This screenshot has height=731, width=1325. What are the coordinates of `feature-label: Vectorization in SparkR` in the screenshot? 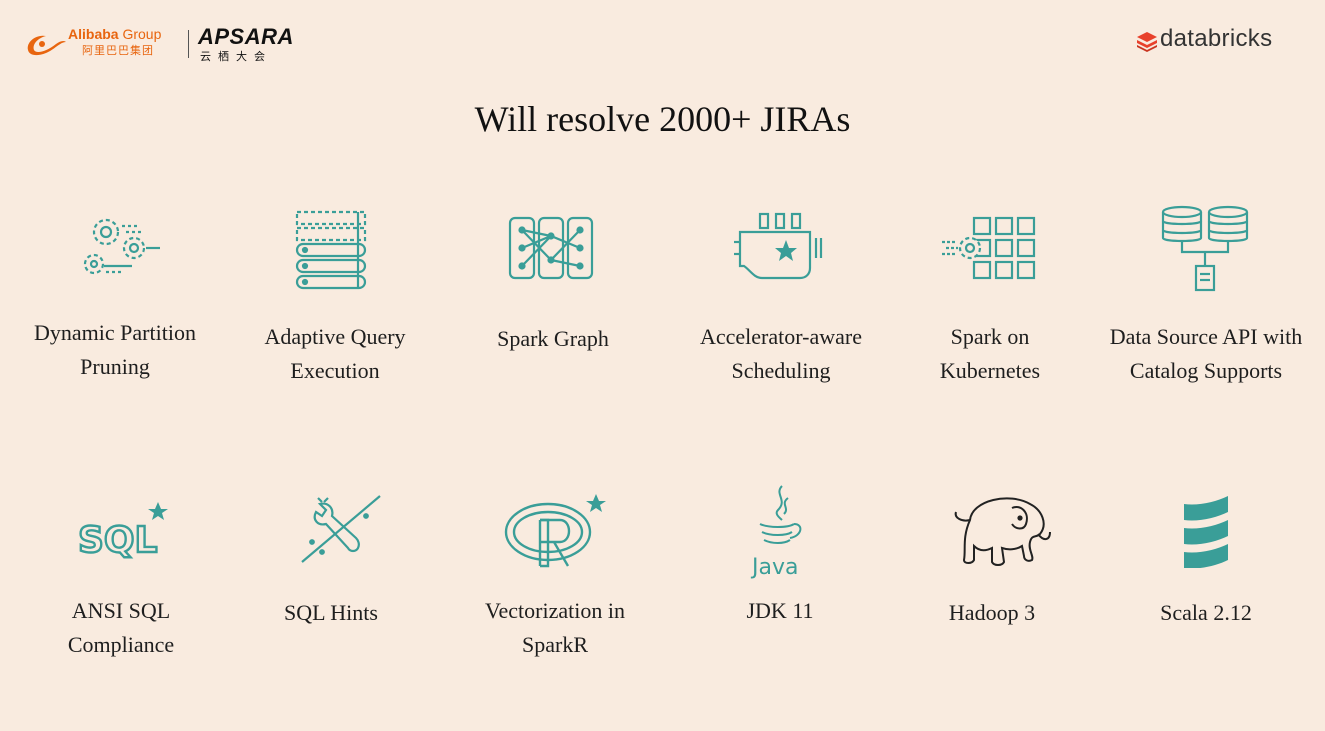 It's located at (555, 627).